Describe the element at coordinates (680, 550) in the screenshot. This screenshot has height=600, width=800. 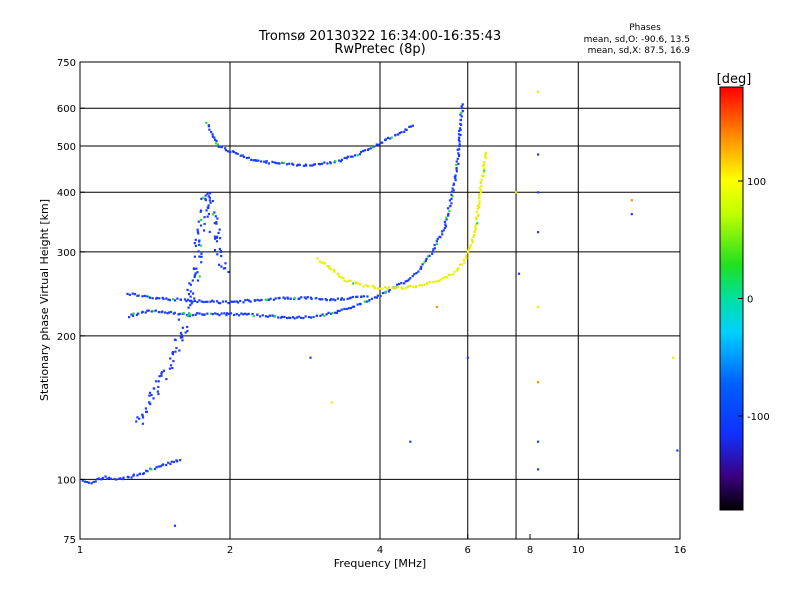
I see `x-tick-label: 16` at that location.